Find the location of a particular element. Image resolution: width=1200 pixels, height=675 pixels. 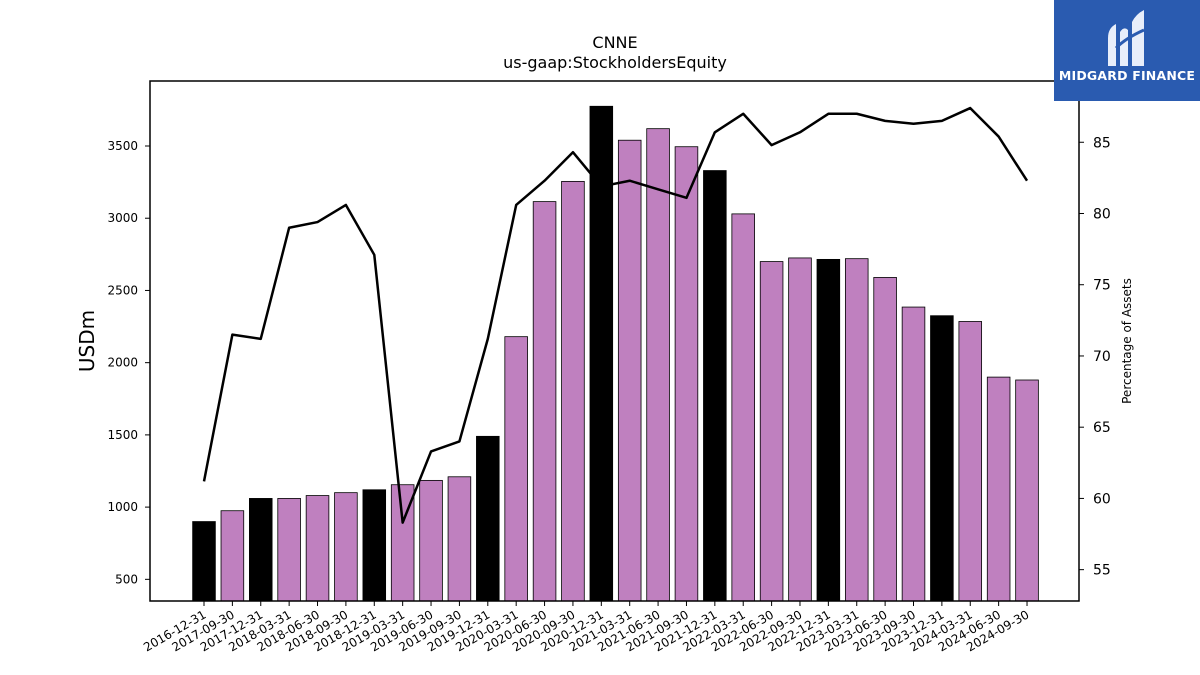

chart-title: CNNE is located at coordinates (614, 42).